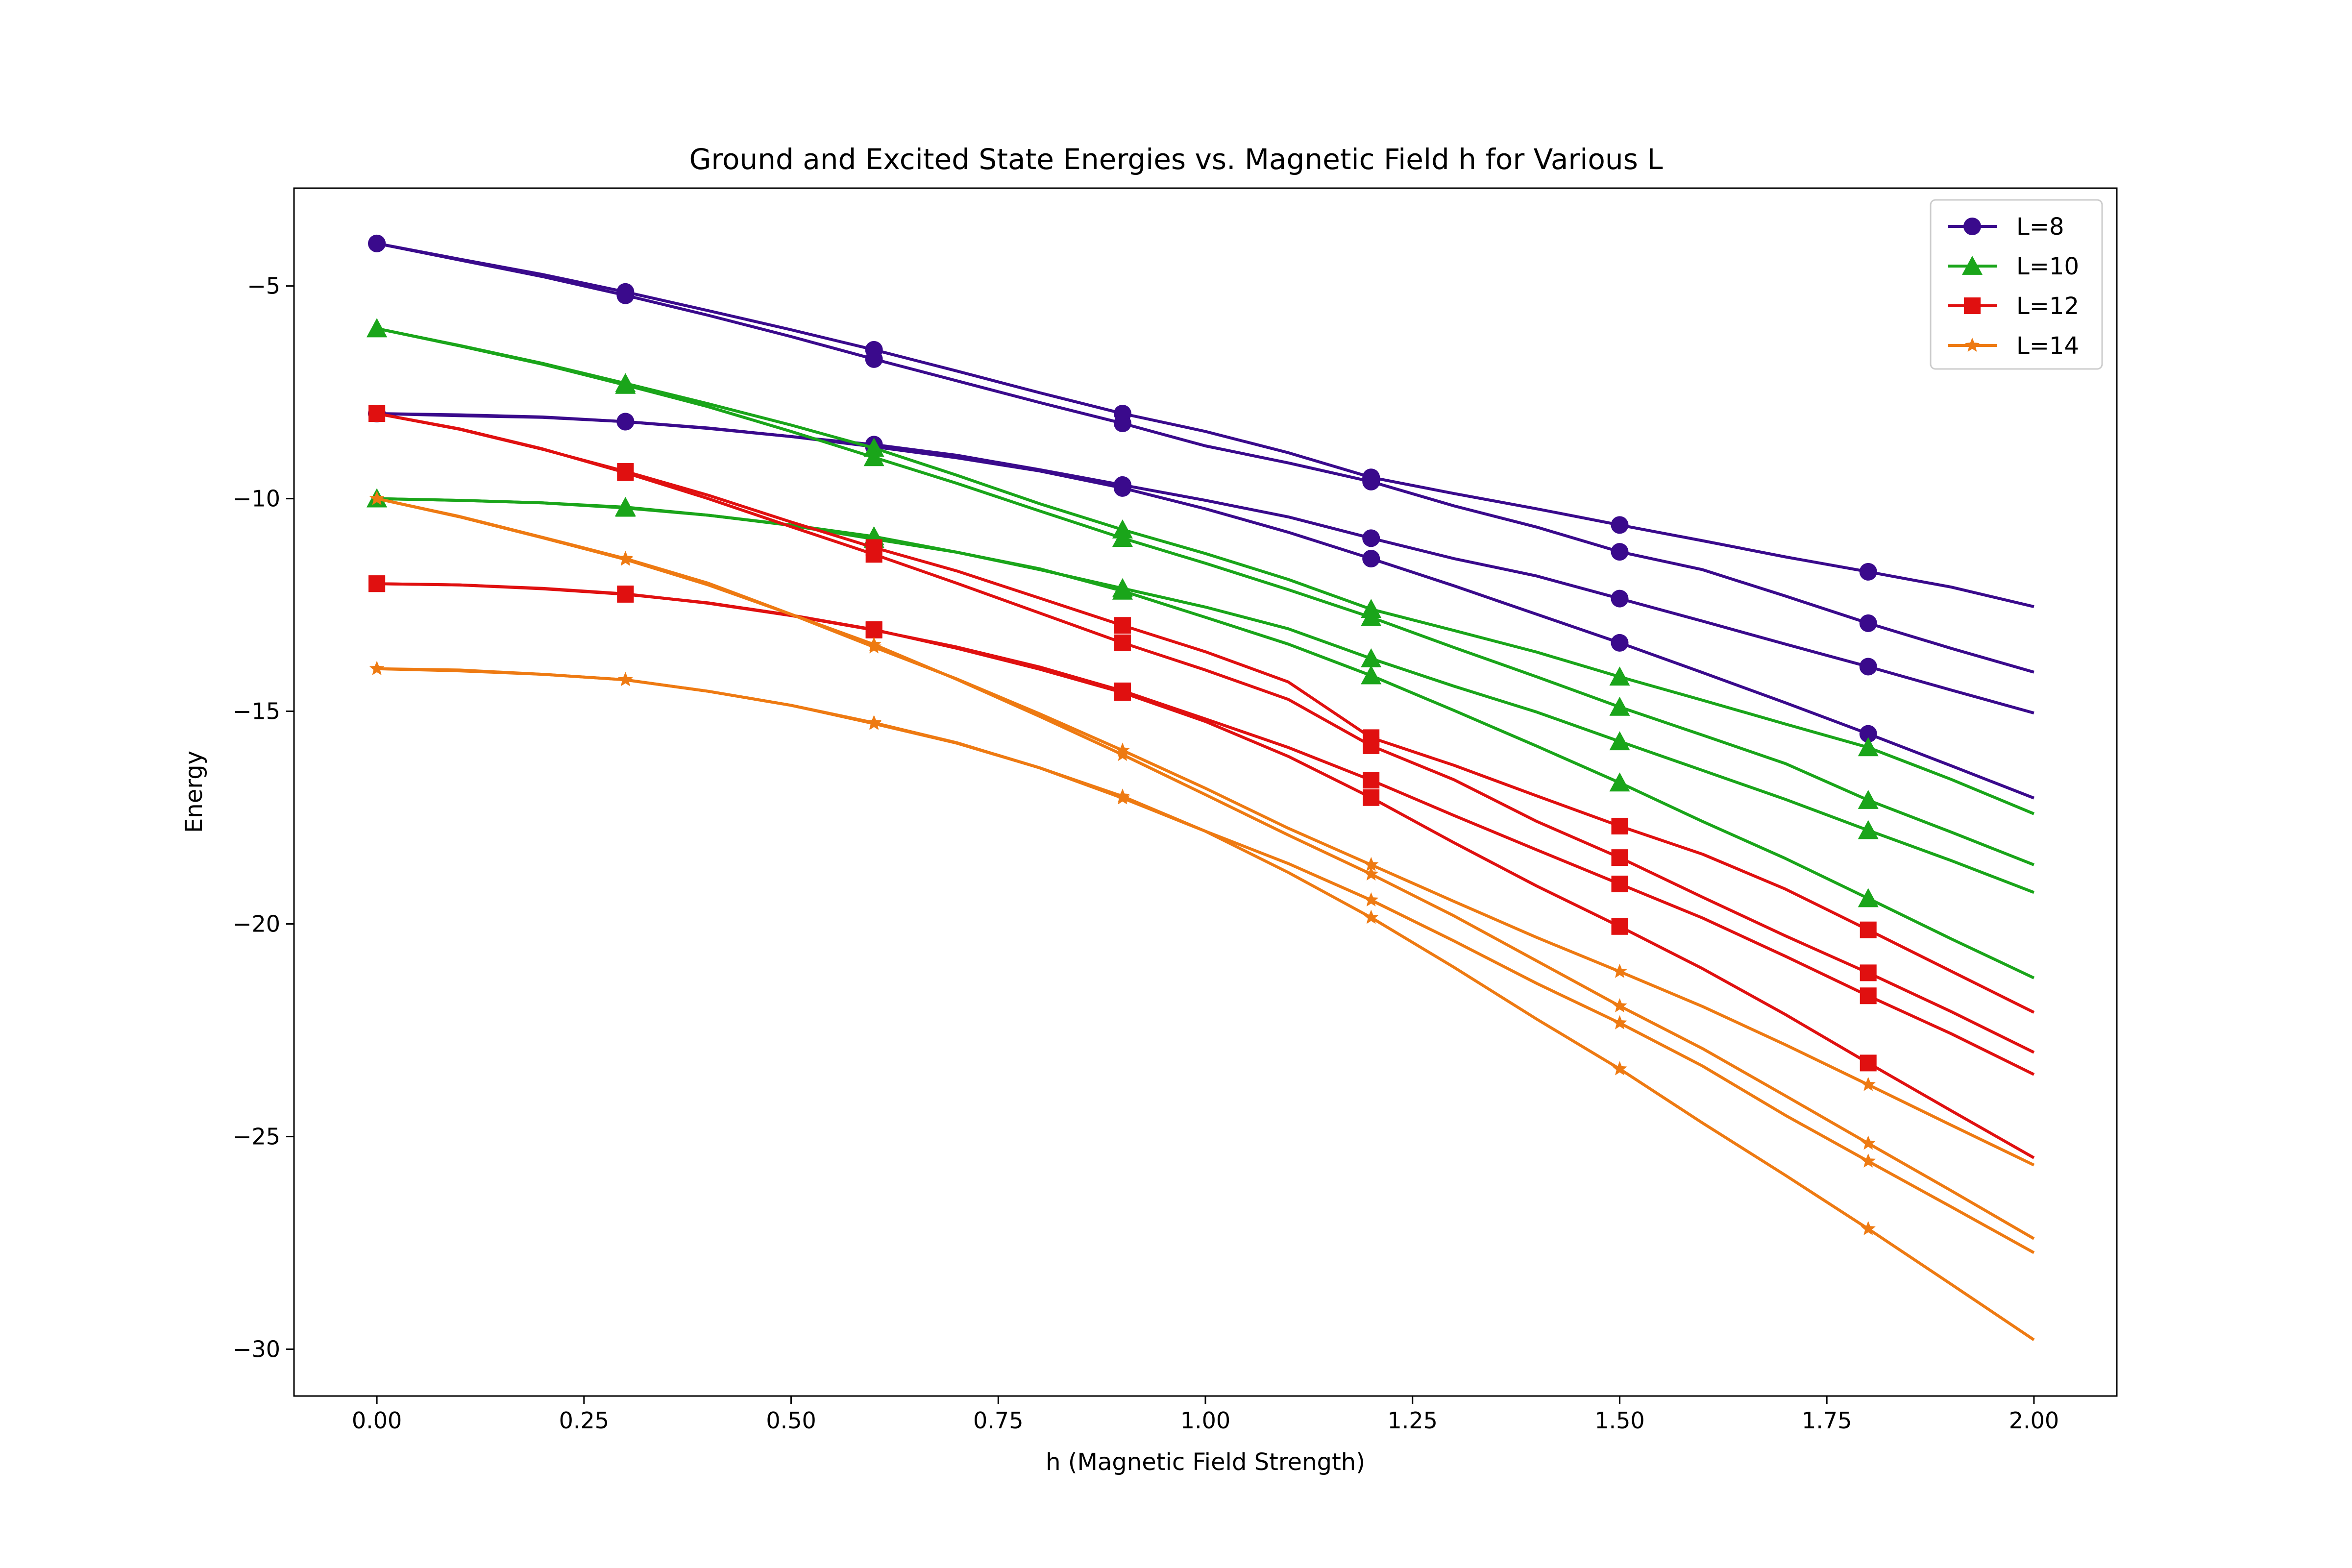  What do you see at coordinates (2047, 306) in the screenshot?
I see `legend-label: L=12` at bounding box center [2047, 306].